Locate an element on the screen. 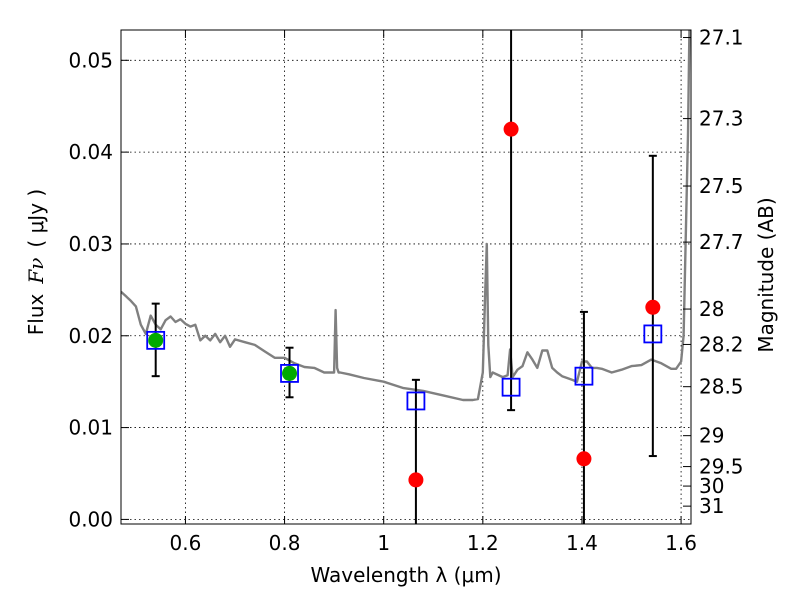 The height and width of the screenshot is (600, 800). y-label-prefix: Flux is located at coordinates (36, 314).